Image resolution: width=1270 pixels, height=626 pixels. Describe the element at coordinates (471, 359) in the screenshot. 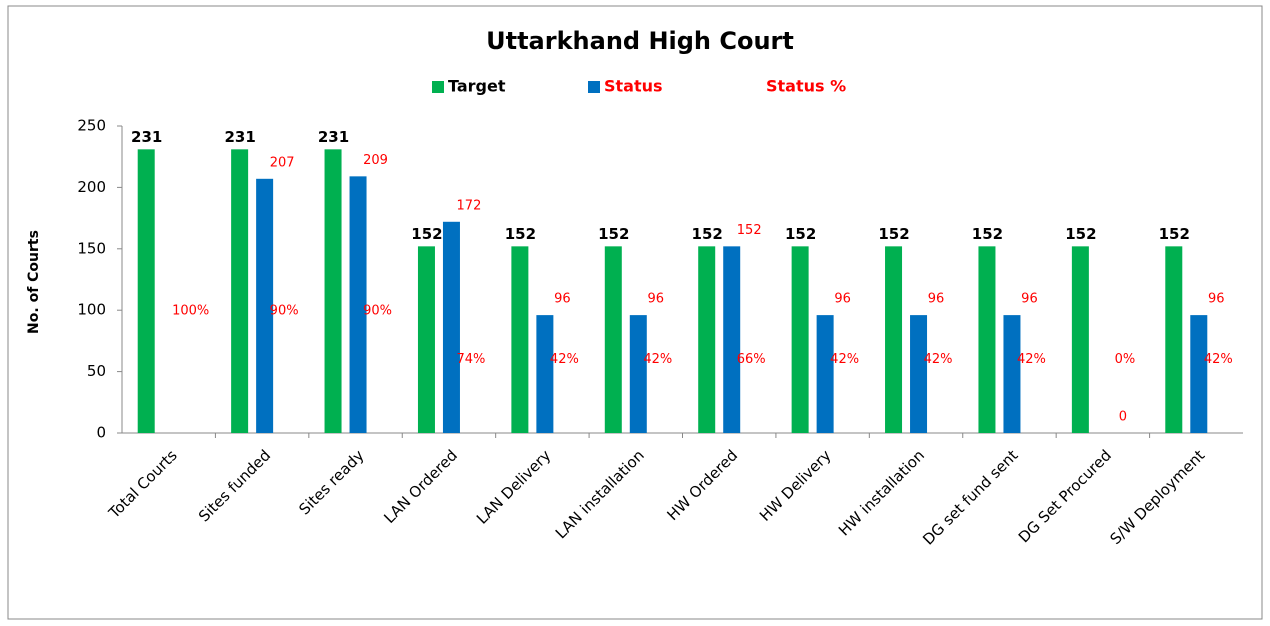

I see `percent-label: 74%` at that location.